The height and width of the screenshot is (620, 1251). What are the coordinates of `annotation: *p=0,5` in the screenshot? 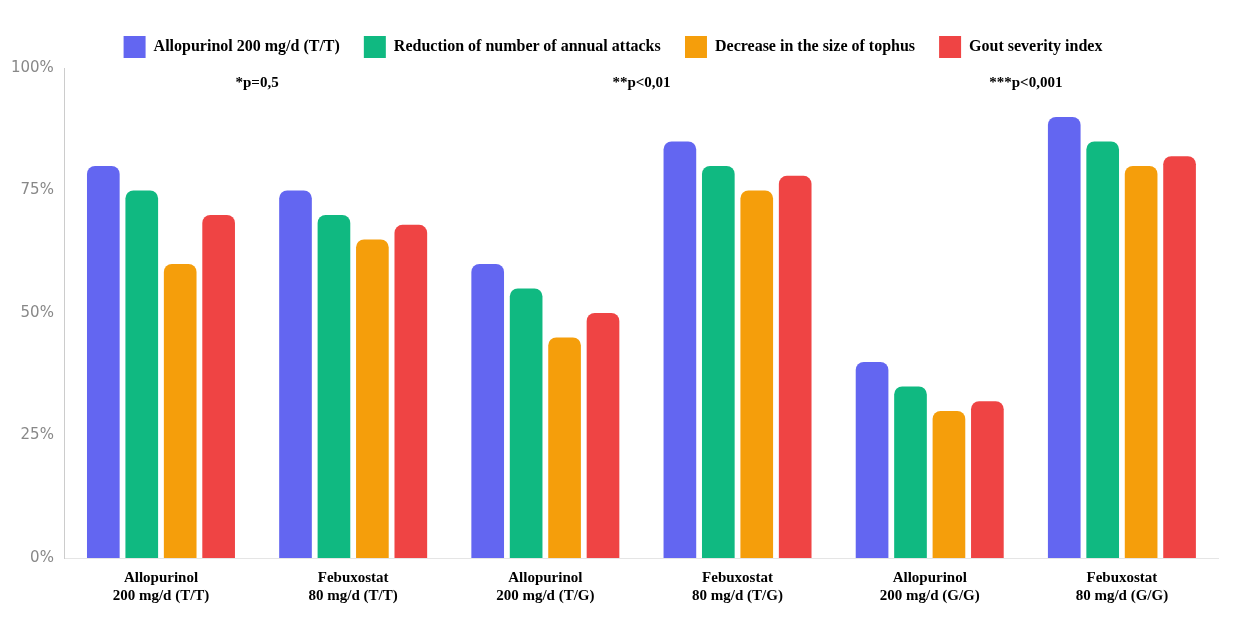 It's located at (257, 82).